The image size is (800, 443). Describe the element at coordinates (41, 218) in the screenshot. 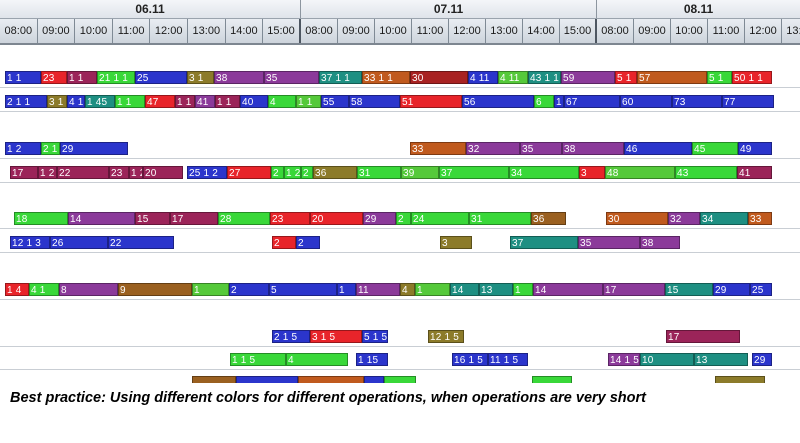

I see `operation-bar: 18` at that location.